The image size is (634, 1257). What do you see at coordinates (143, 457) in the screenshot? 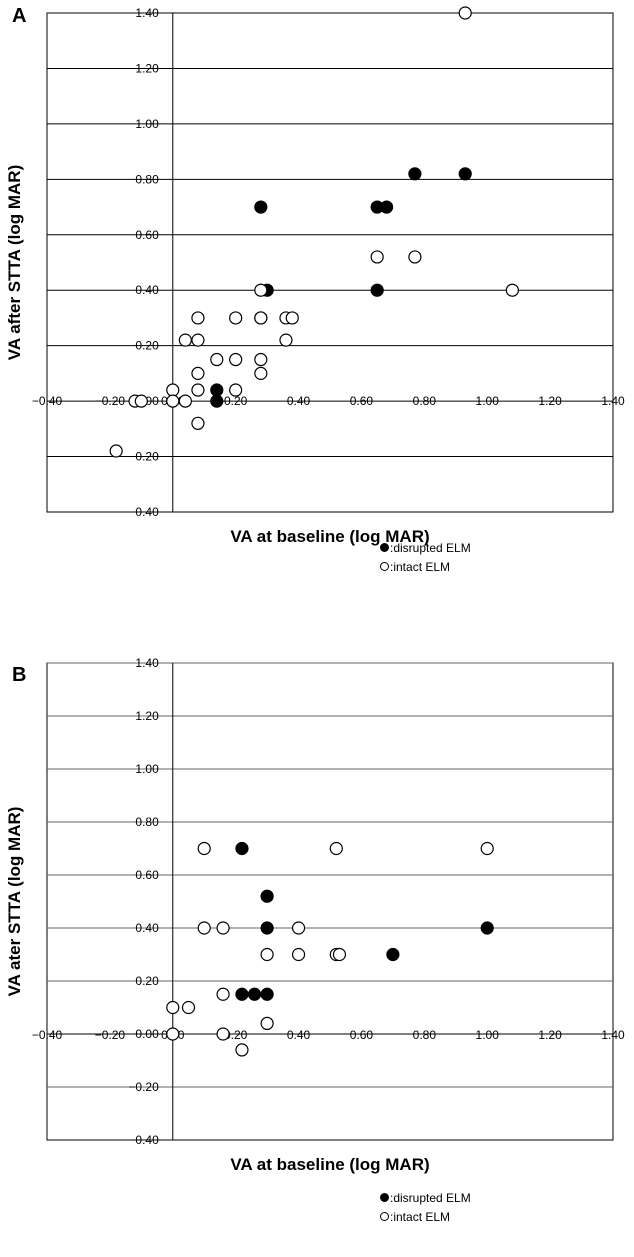
I see `y-tick-label: −0.20` at bounding box center [143, 457].